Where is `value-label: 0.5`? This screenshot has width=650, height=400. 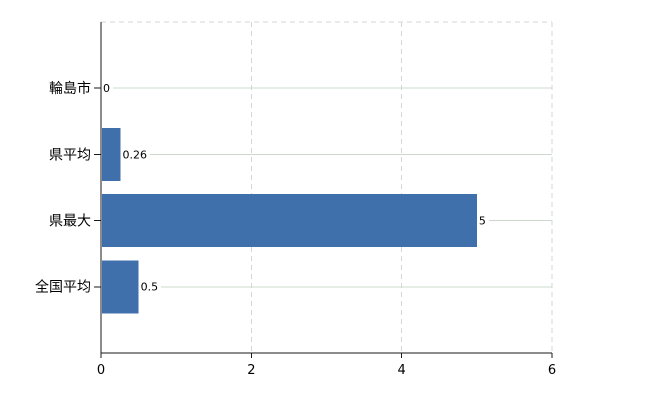 value-label: 0.5 is located at coordinates (150, 287).